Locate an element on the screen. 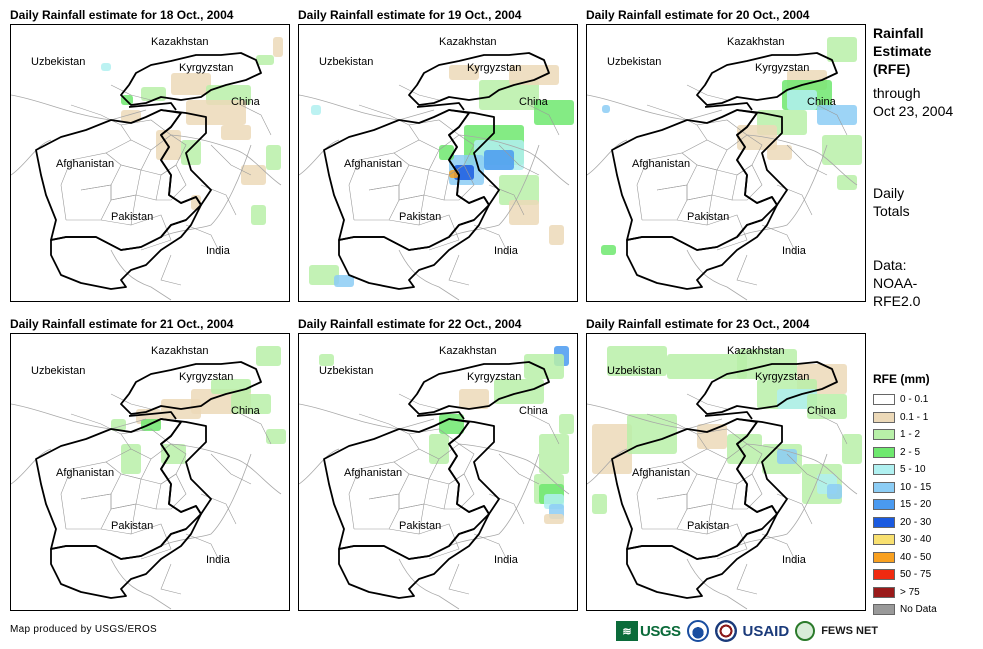 This screenshot has width=983, height=649. legend-label: No Data is located at coordinates (918, 610).